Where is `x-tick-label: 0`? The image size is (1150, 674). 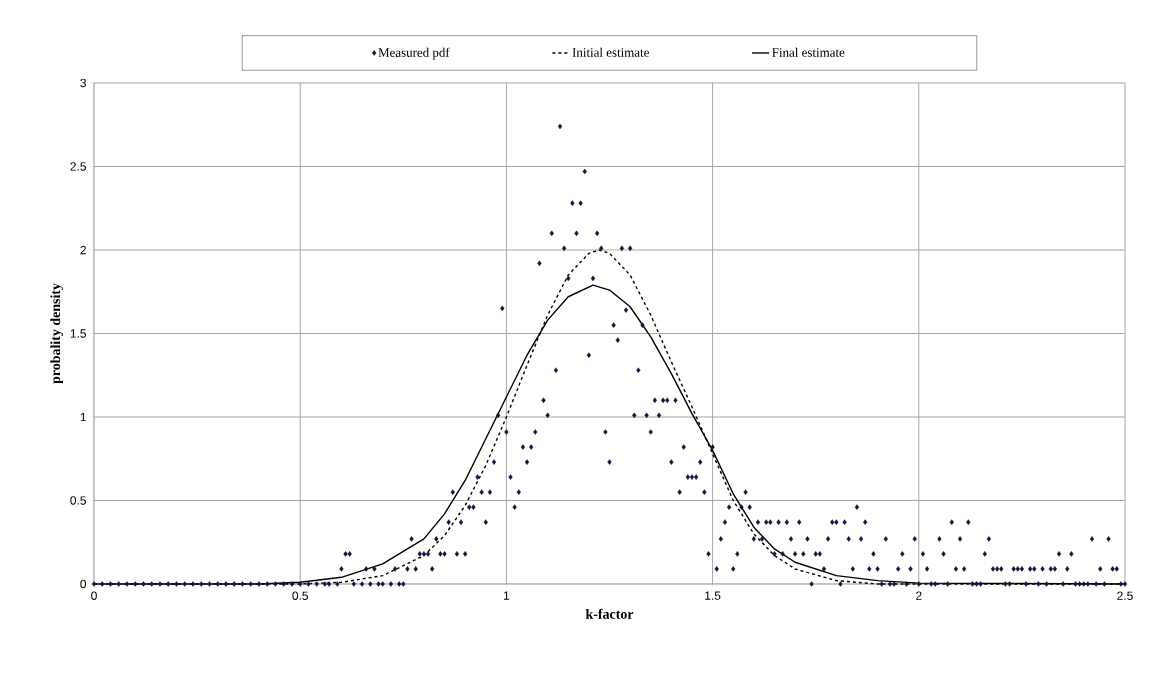 x-tick-label: 0 is located at coordinates (94, 595).